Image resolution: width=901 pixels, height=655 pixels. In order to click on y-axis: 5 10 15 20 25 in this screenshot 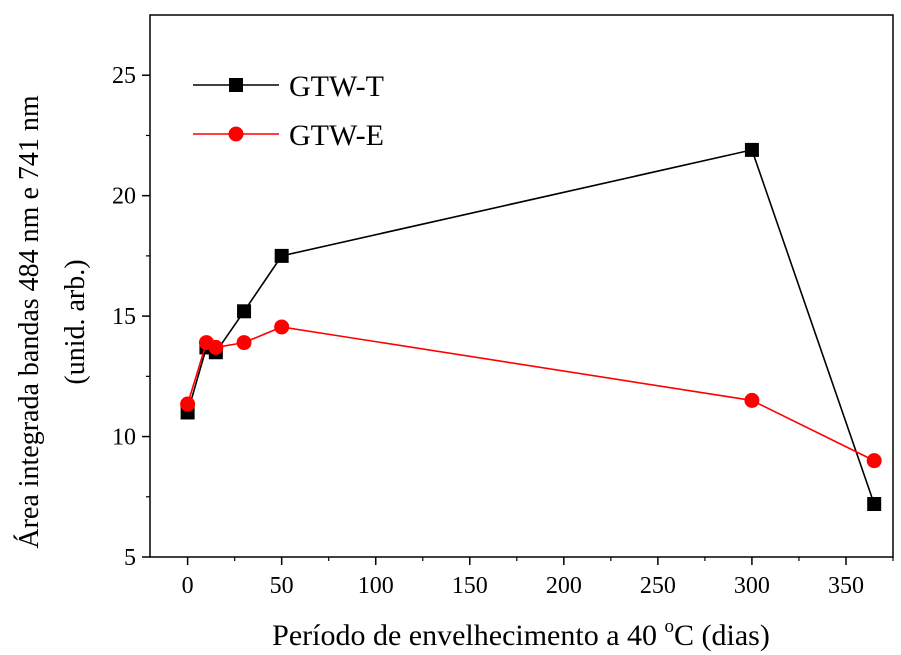, I will do `click(131, 317)`.